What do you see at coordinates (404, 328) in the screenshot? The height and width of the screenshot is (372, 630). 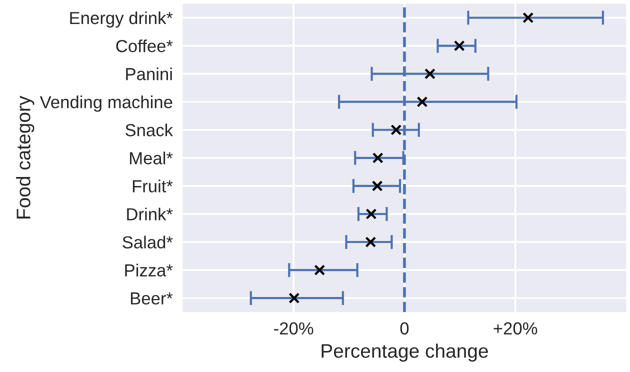 I see `x-tick-label: 0` at bounding box center [404, 328].